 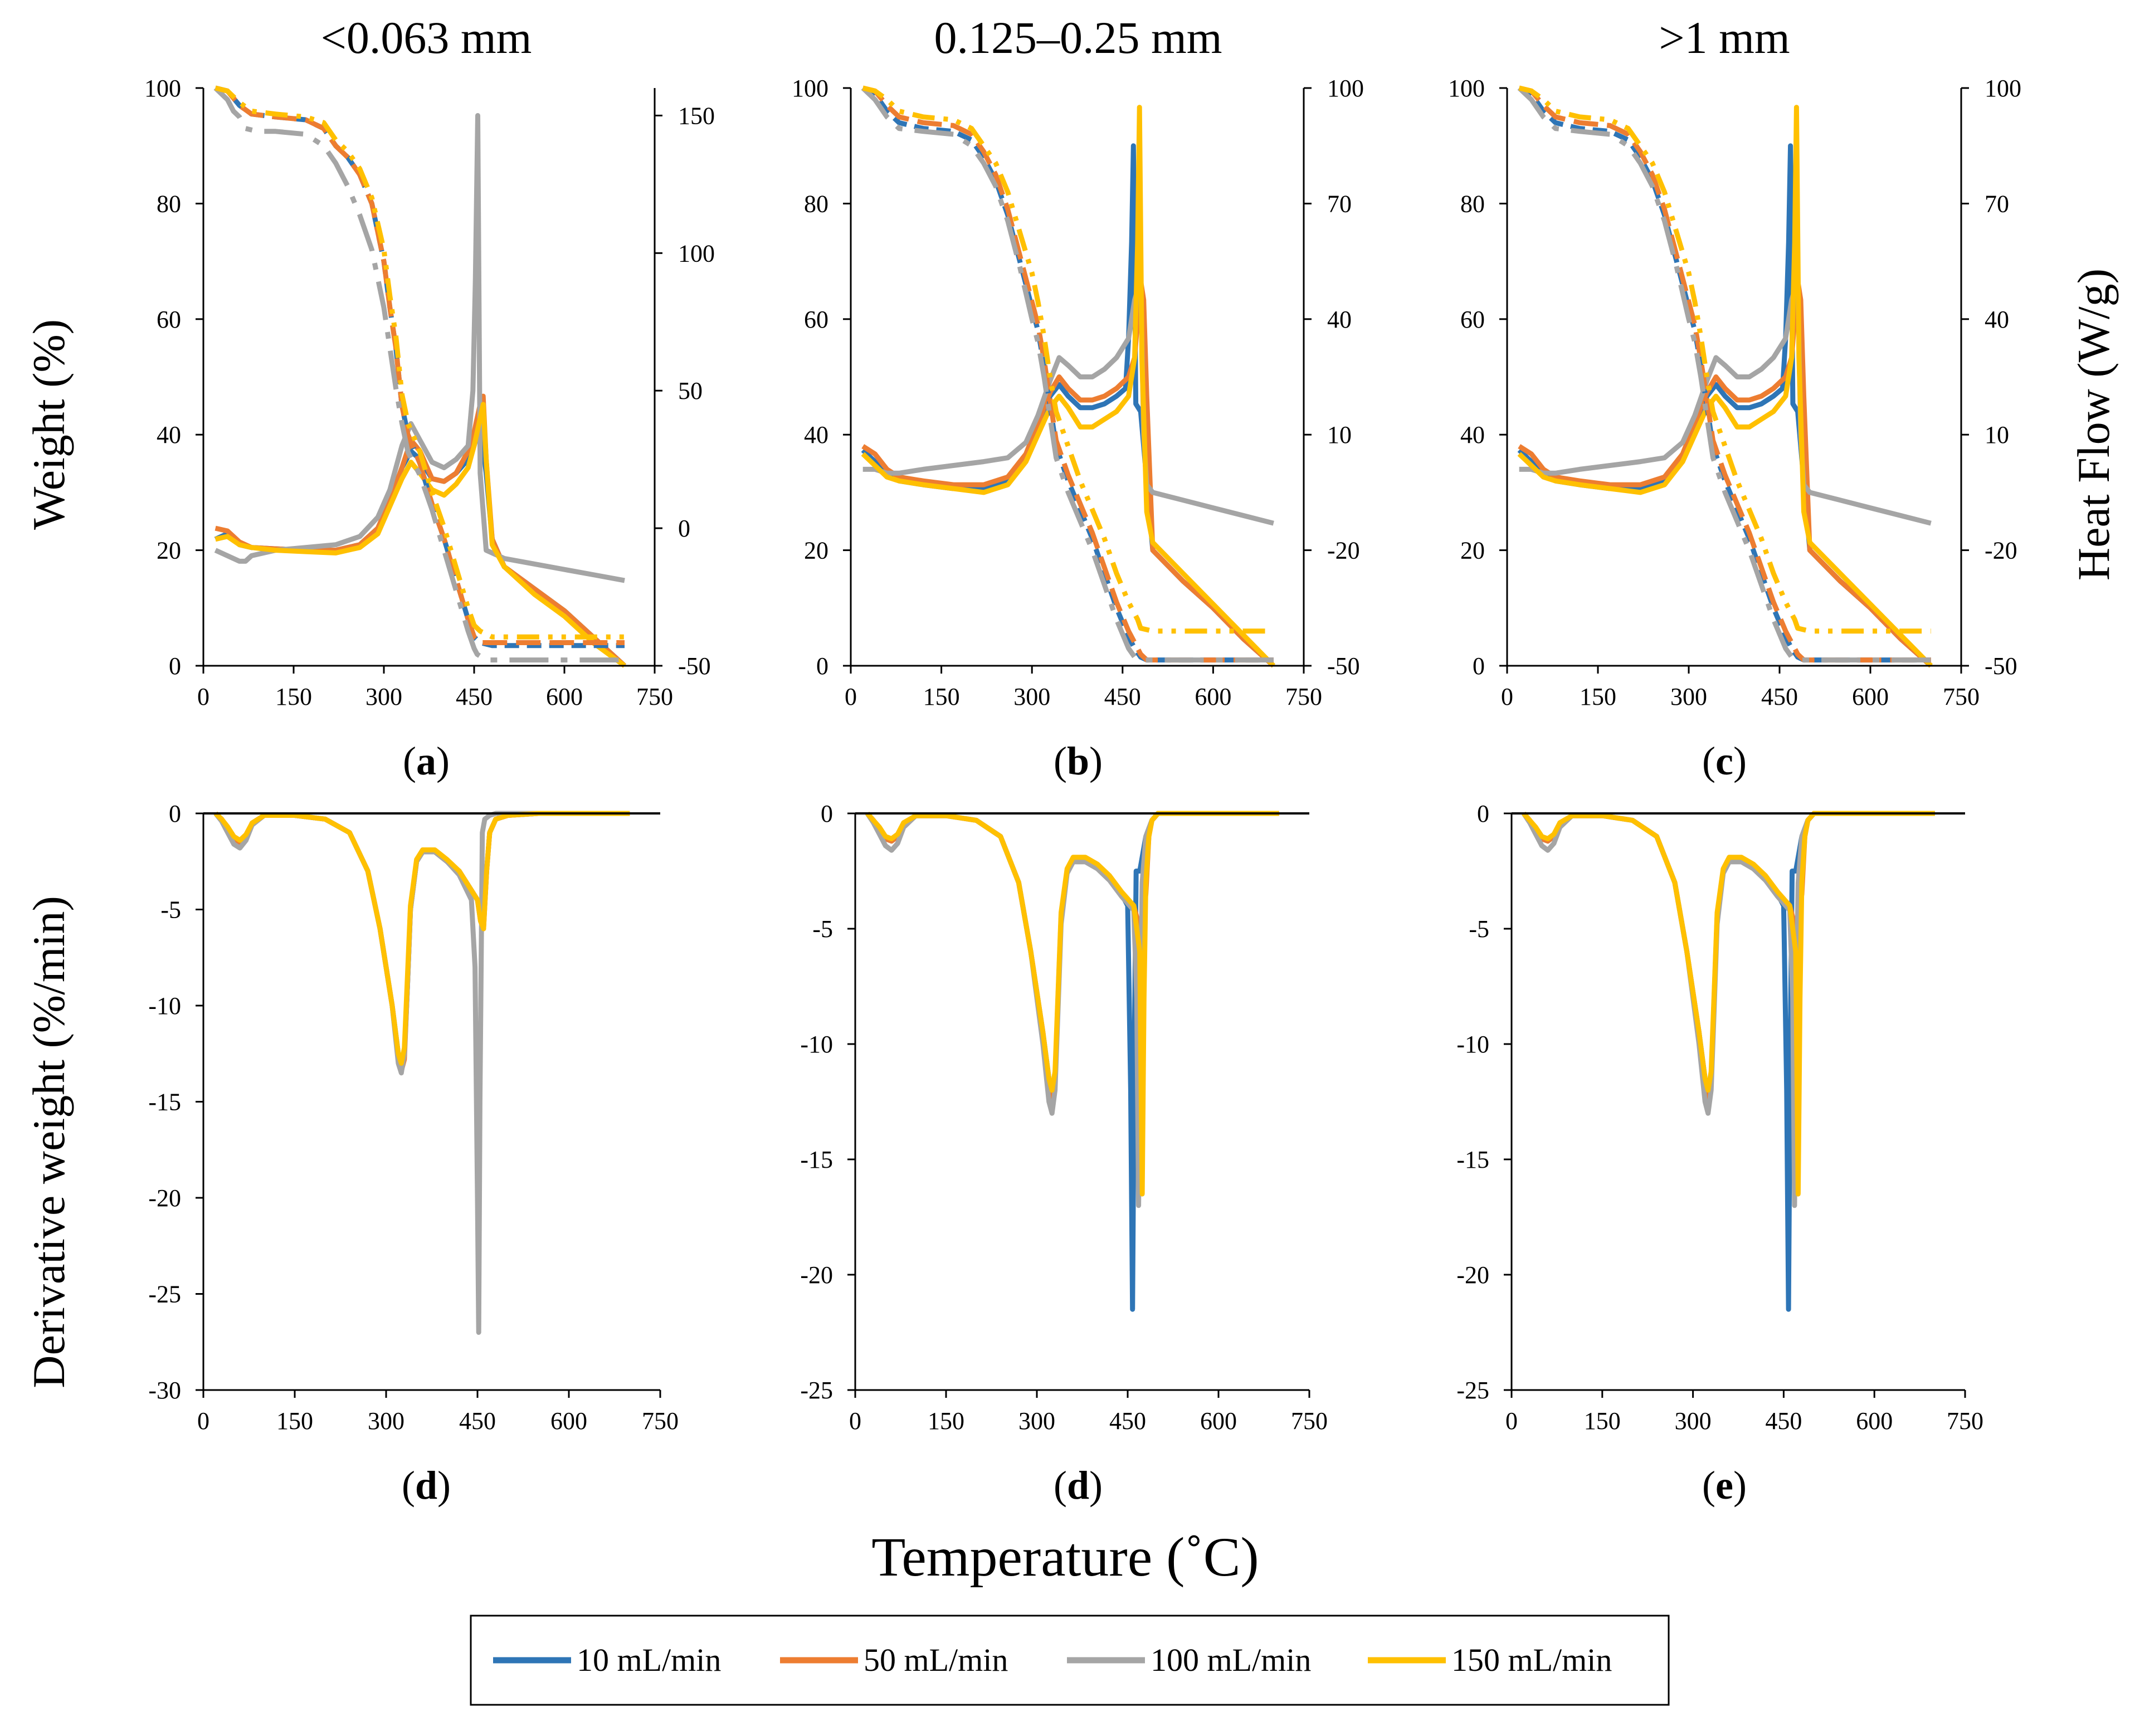 I want to click on series-weight-b-150-ml-min, so click(x=1068, y=360).